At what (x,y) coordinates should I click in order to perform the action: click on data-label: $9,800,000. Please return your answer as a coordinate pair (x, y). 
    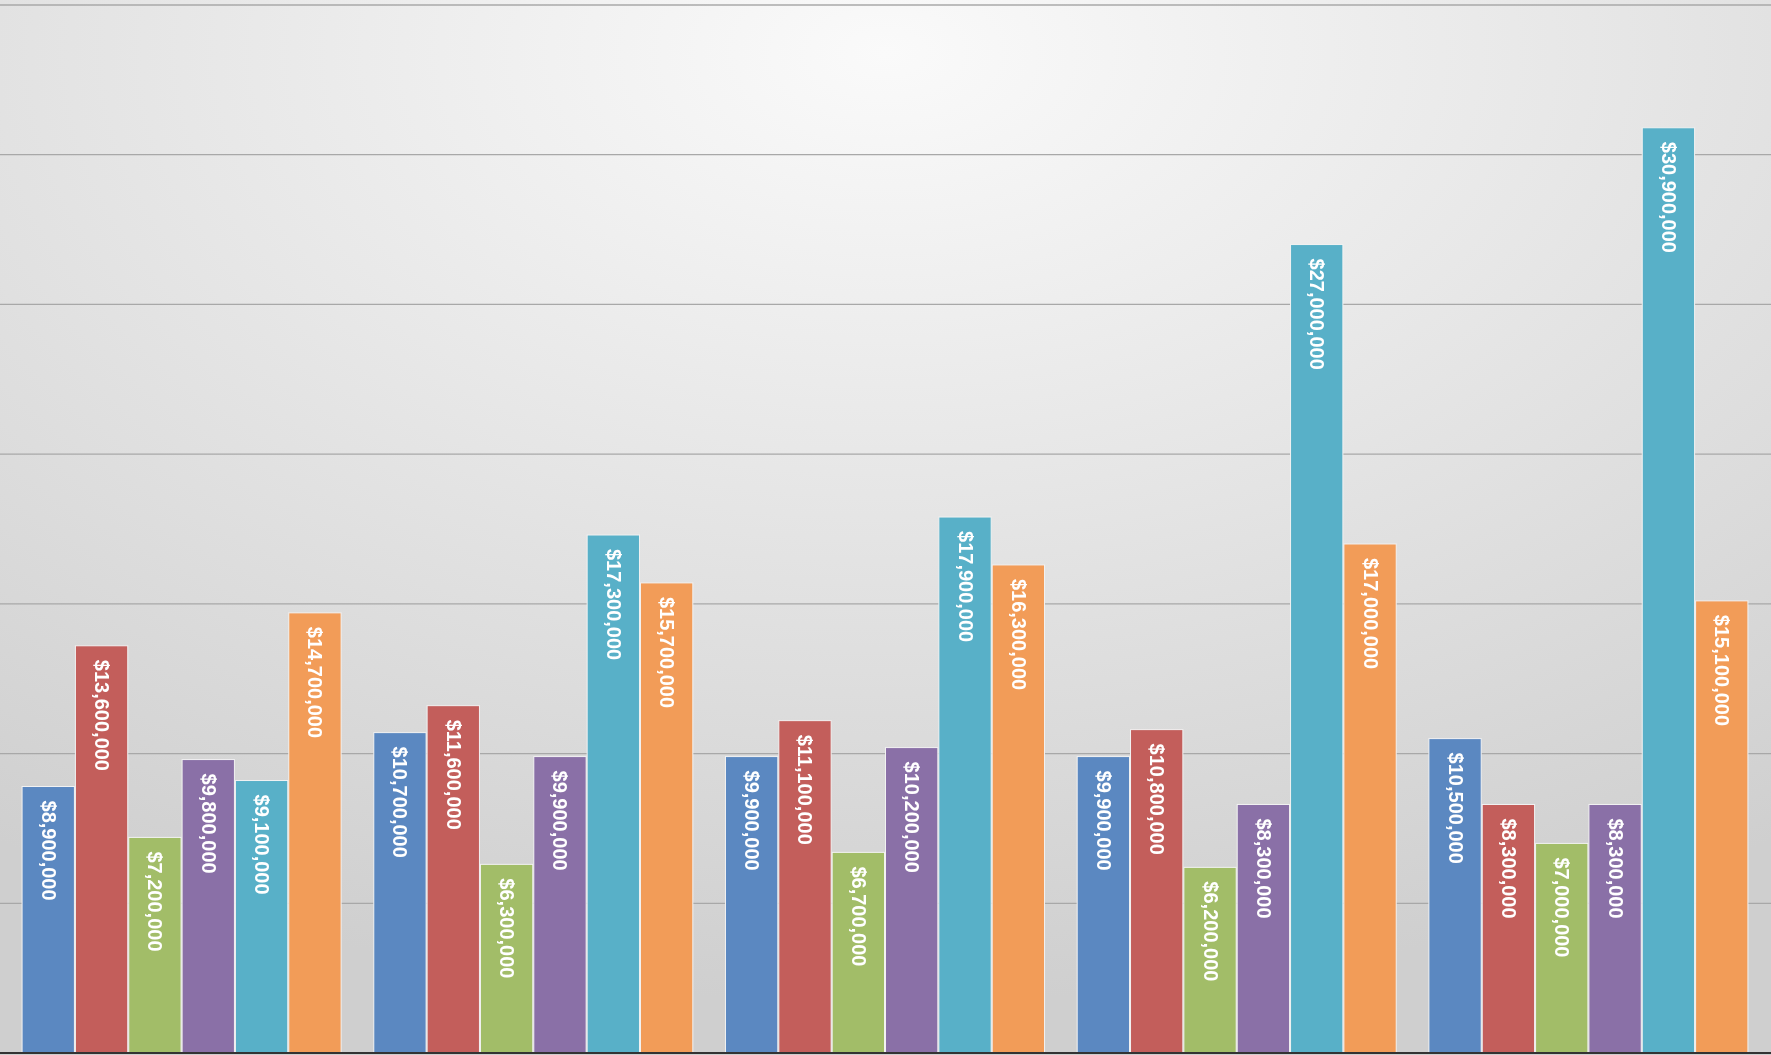
    Looking at the image, I should click on (208, 823).